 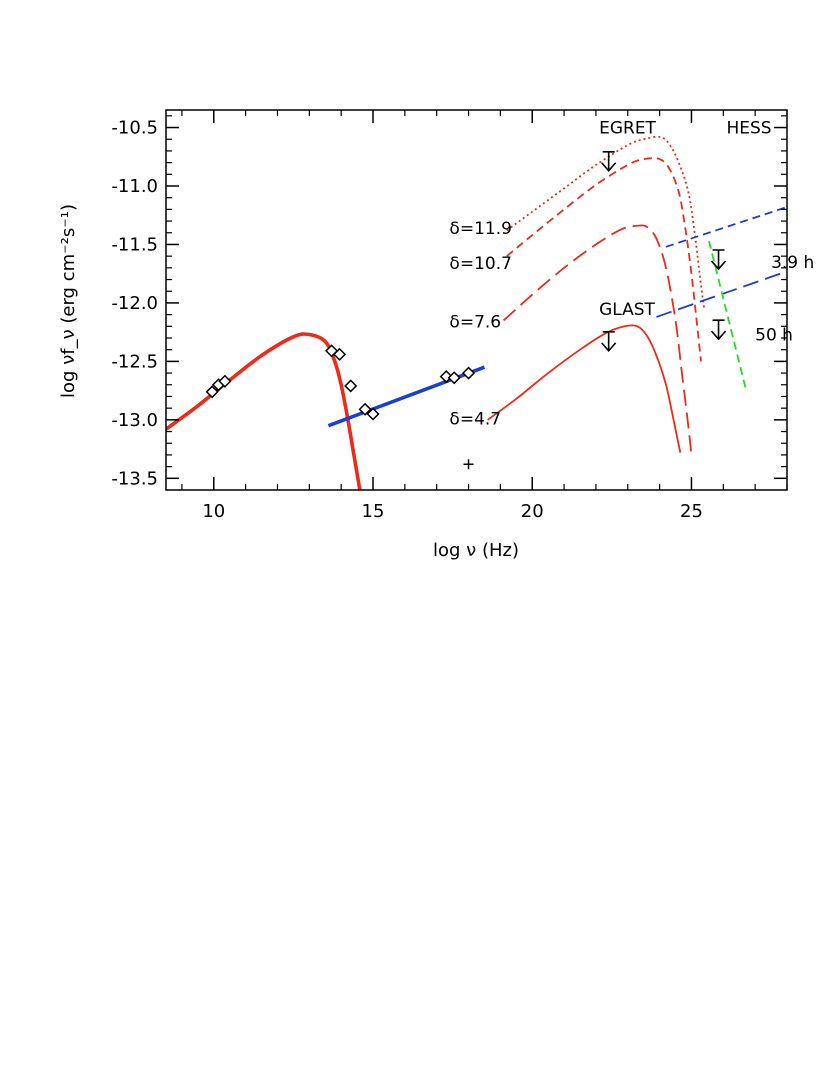 What do you see at coordinates (691, 511) in the screenshot?
I see `x-tick-label: 25` at bounding box center [691, 511].